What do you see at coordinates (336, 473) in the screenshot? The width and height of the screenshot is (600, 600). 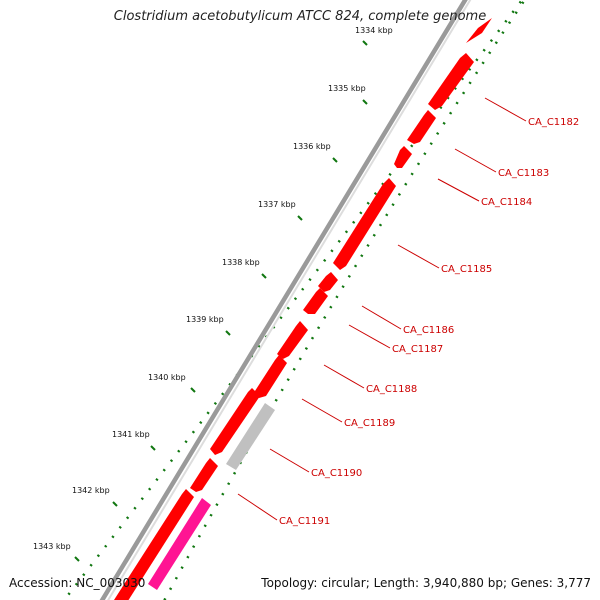 I see `gene-label: CA_C1190` at bounding box center [336, 473].